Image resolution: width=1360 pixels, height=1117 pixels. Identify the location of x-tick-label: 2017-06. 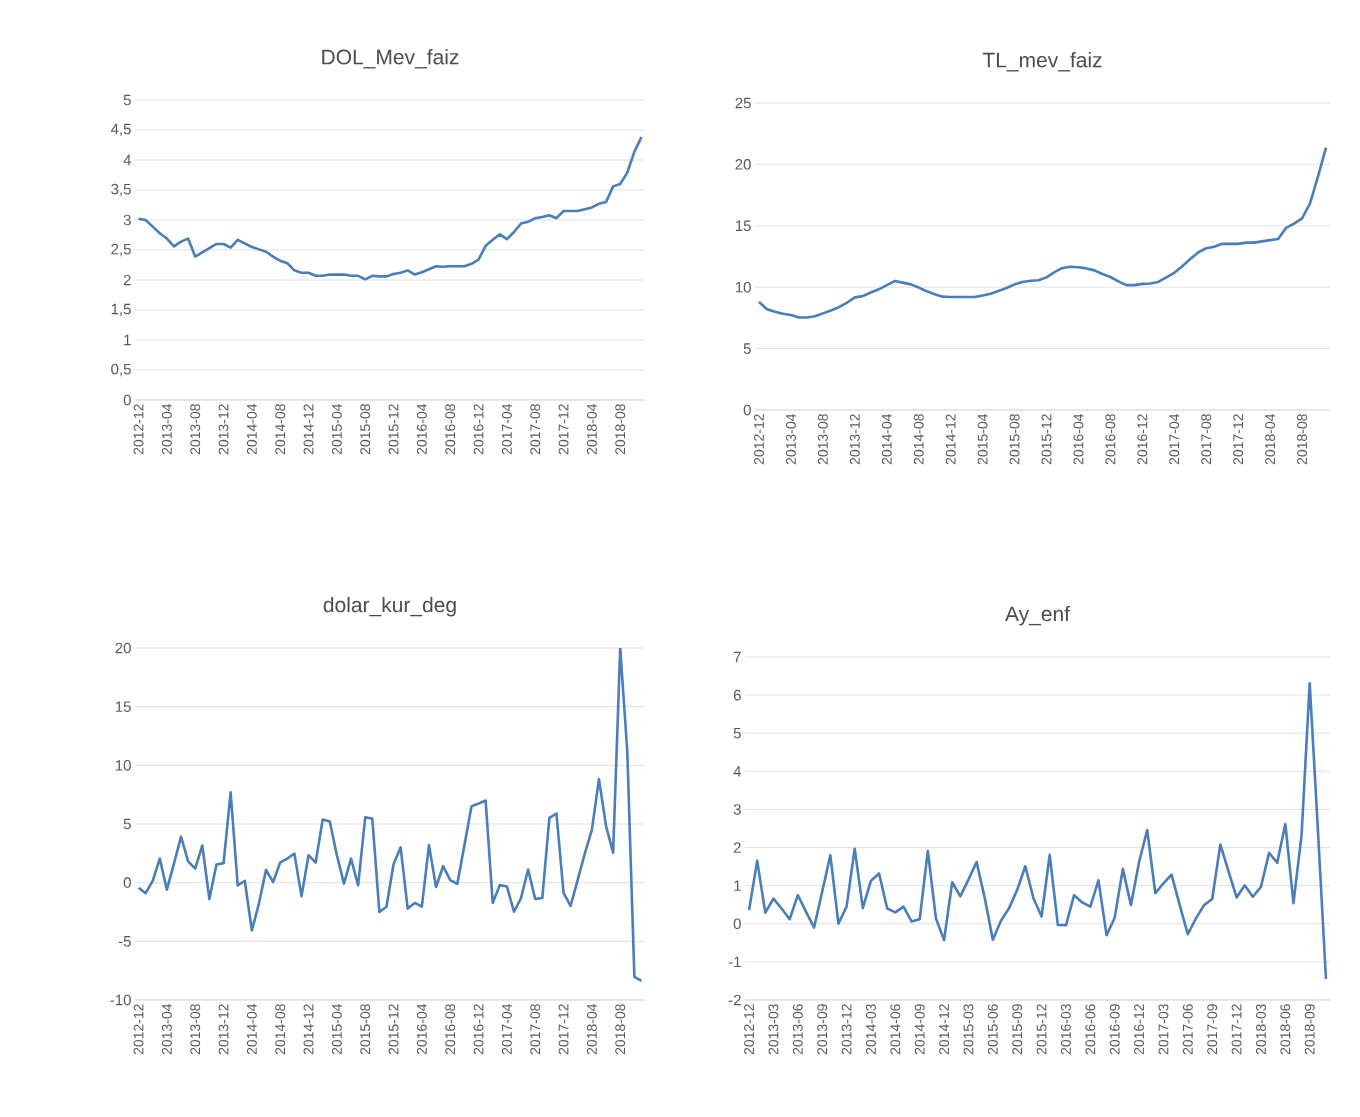
(1187, 1029).